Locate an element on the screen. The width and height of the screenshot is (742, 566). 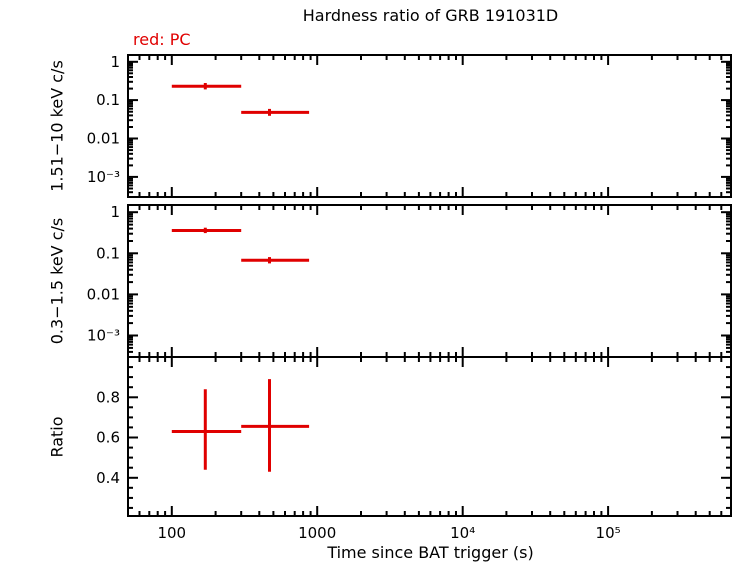
svg-text: 10⁴ is located at coordinates (462, 533).